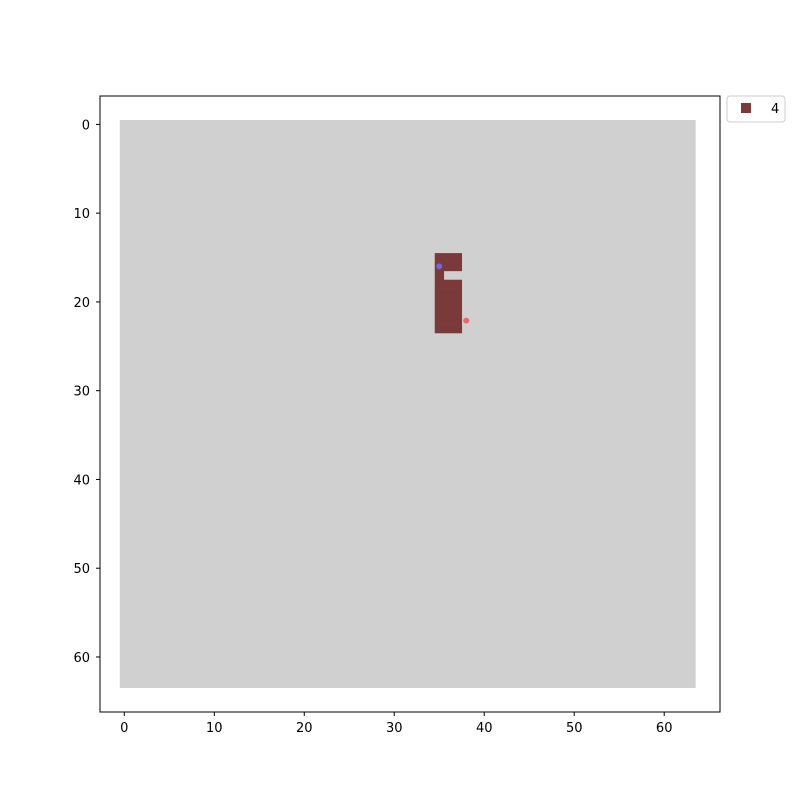  I want to click on y-axis: 0 10 20 30 40 50 60, so click(86, 392).